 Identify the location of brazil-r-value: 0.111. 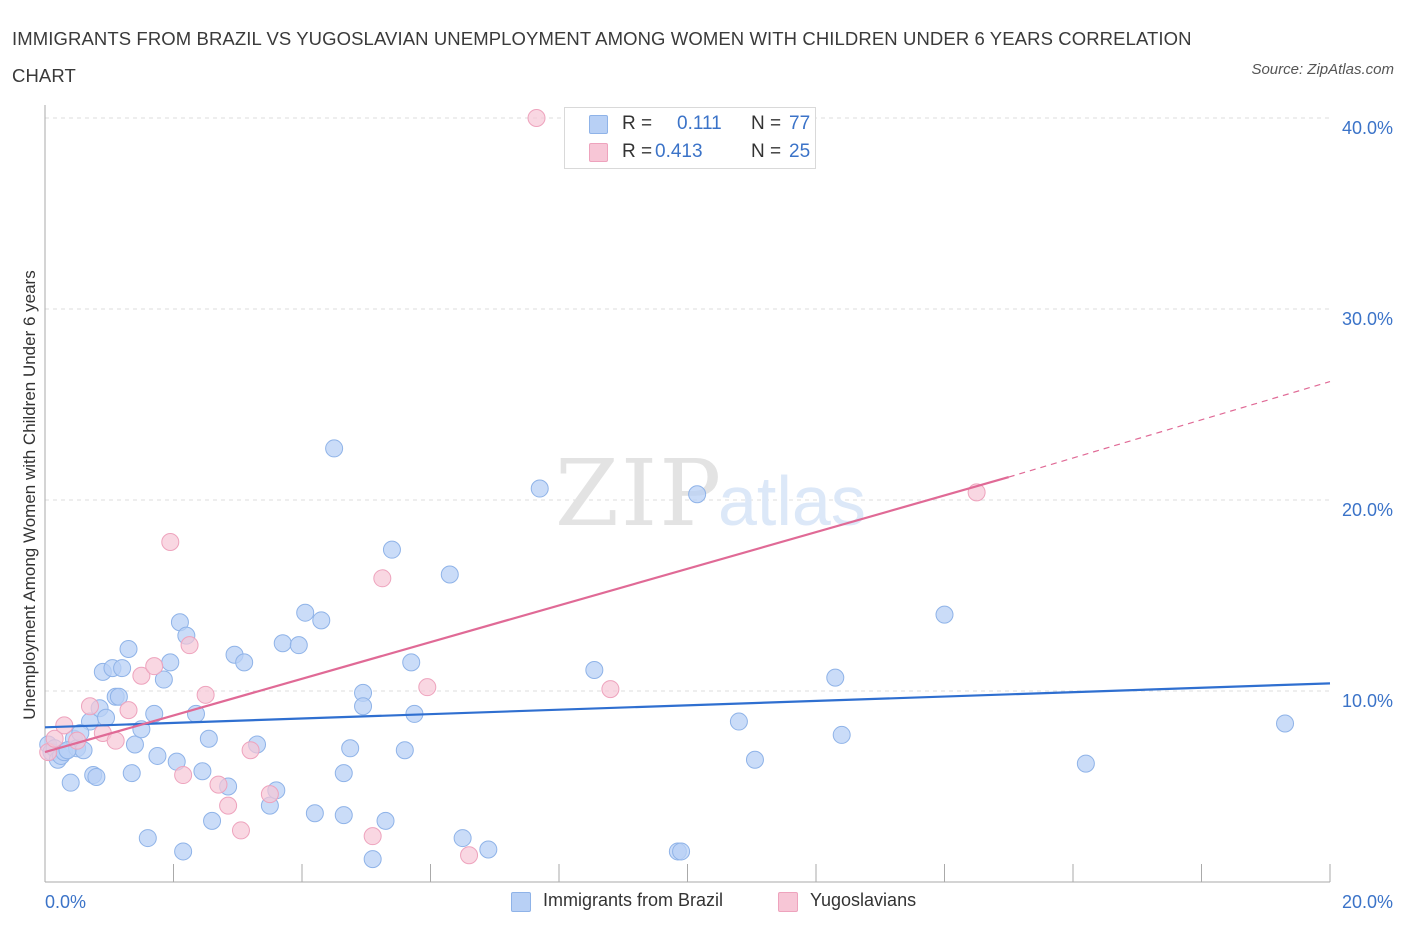
(699, 123).